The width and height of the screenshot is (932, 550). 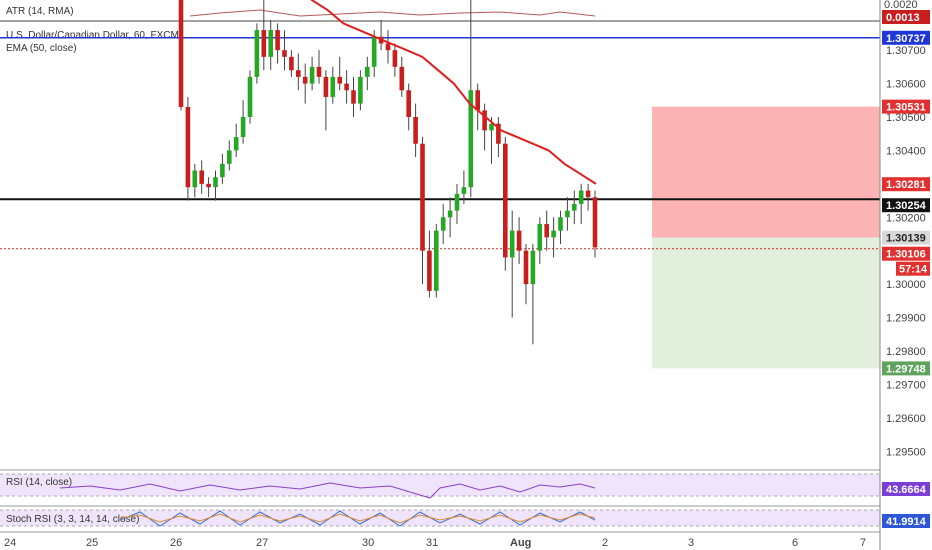 What do you see at coordinates (262, 543) in the screenshot?
I see `time-label: 27` at bounding box center [262, 543].